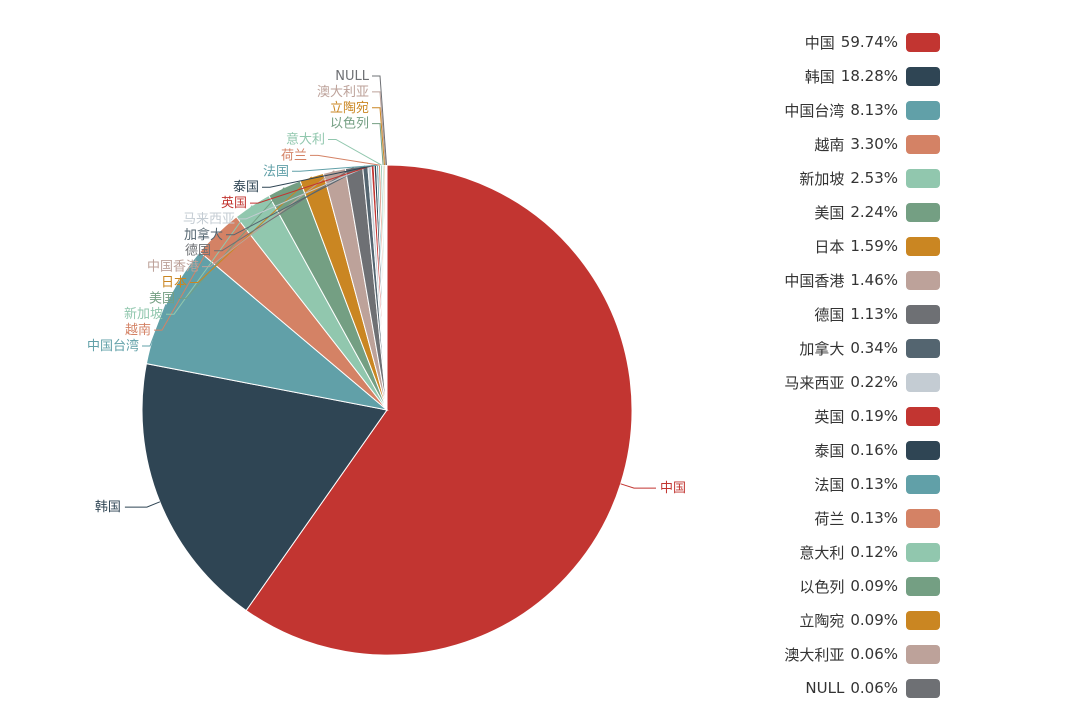 Image resolution: width=1080 pixels, height=708 pixels. What do you see at coordinates (829, 314) in the screenshot?
I see `legend-label: 德国` at bounding box center [829, 314].